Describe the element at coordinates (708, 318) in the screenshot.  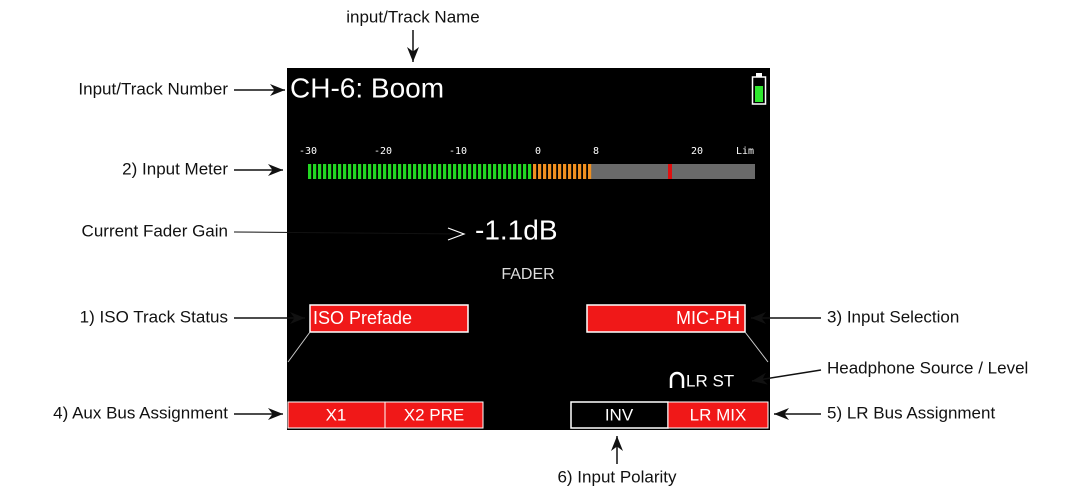
I see `input-selection: MIC-PH` at that location.